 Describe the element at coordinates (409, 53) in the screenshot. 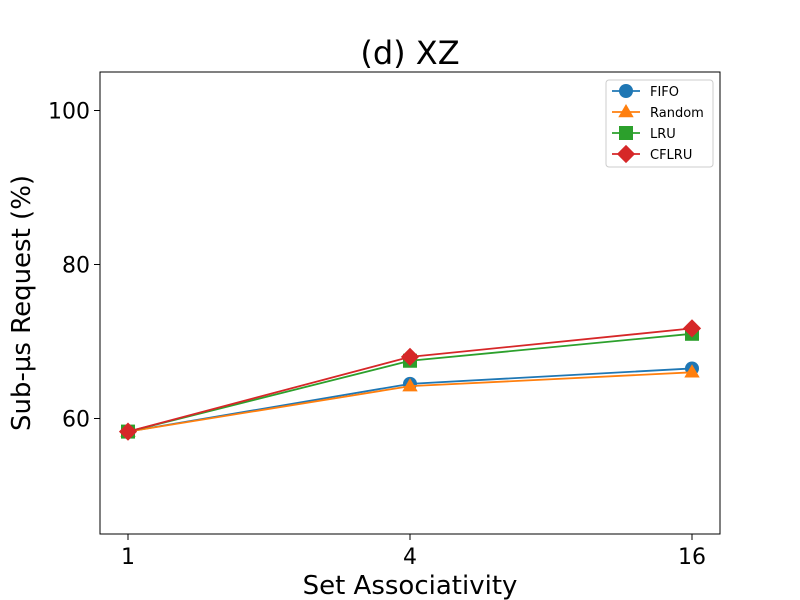

I see `chart-title: (d) XZ` at that location.